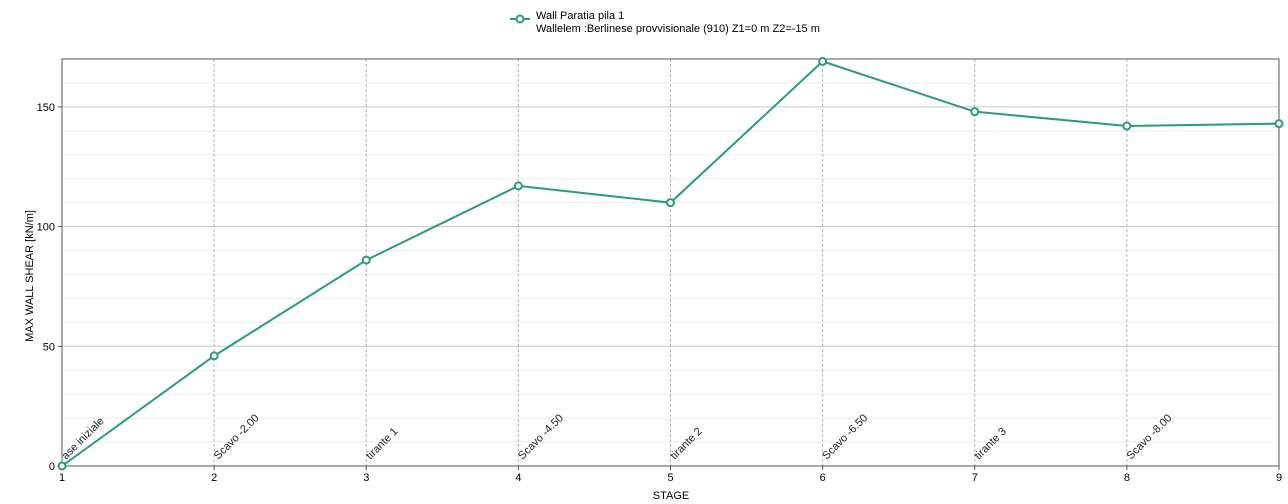 The width and height of the screenshot is (1288, 504). Describe the element at coordinates (1150, 437) in the screenshot. I see `stage-label: Scavo -8.00` at that location.